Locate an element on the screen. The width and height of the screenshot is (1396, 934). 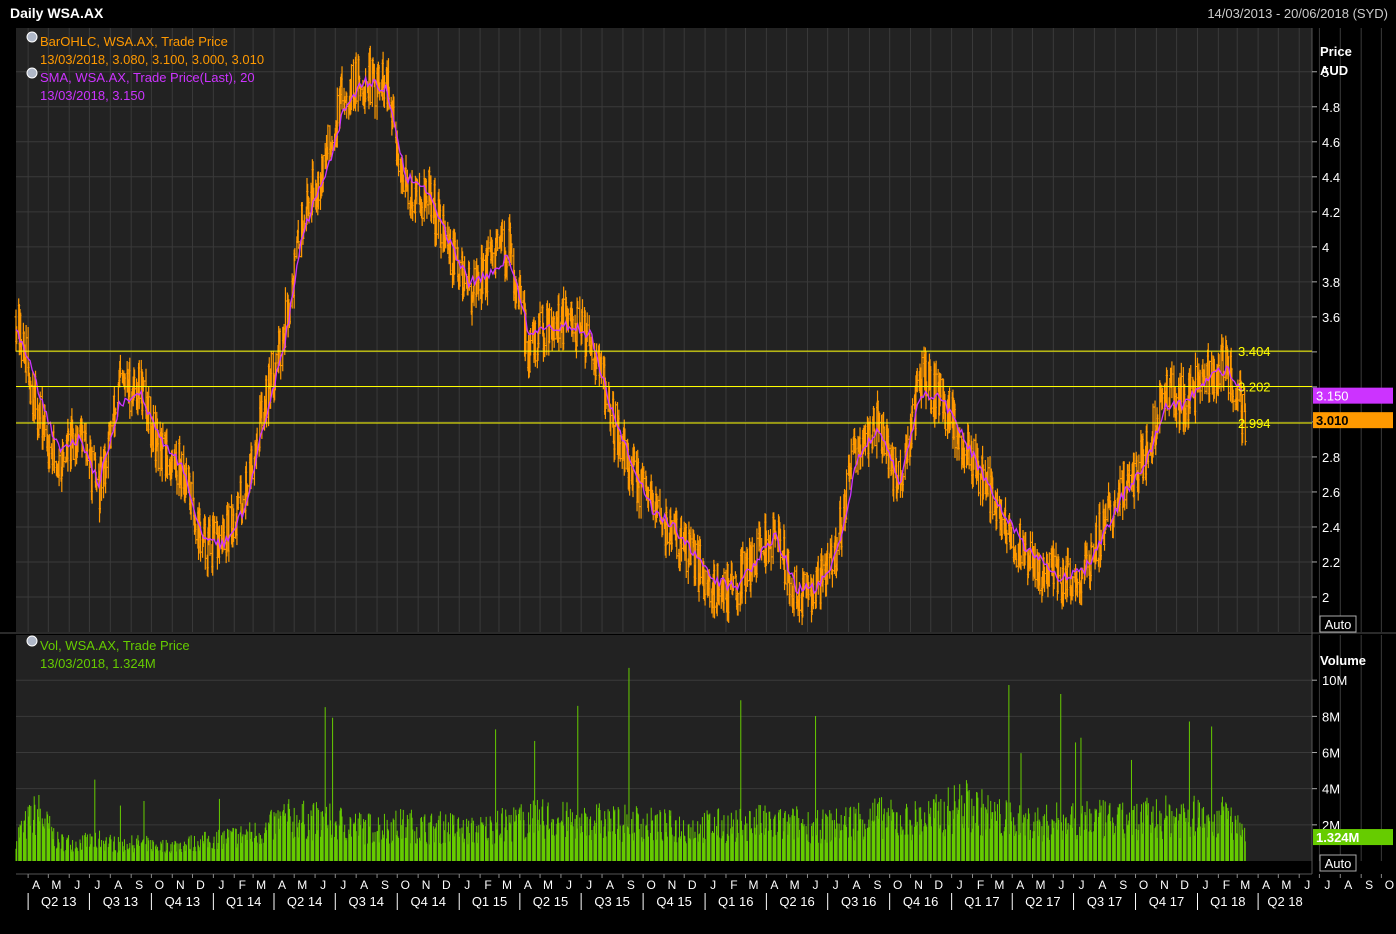
hline-label: 3.404 is located at coordinates (1254, 351).